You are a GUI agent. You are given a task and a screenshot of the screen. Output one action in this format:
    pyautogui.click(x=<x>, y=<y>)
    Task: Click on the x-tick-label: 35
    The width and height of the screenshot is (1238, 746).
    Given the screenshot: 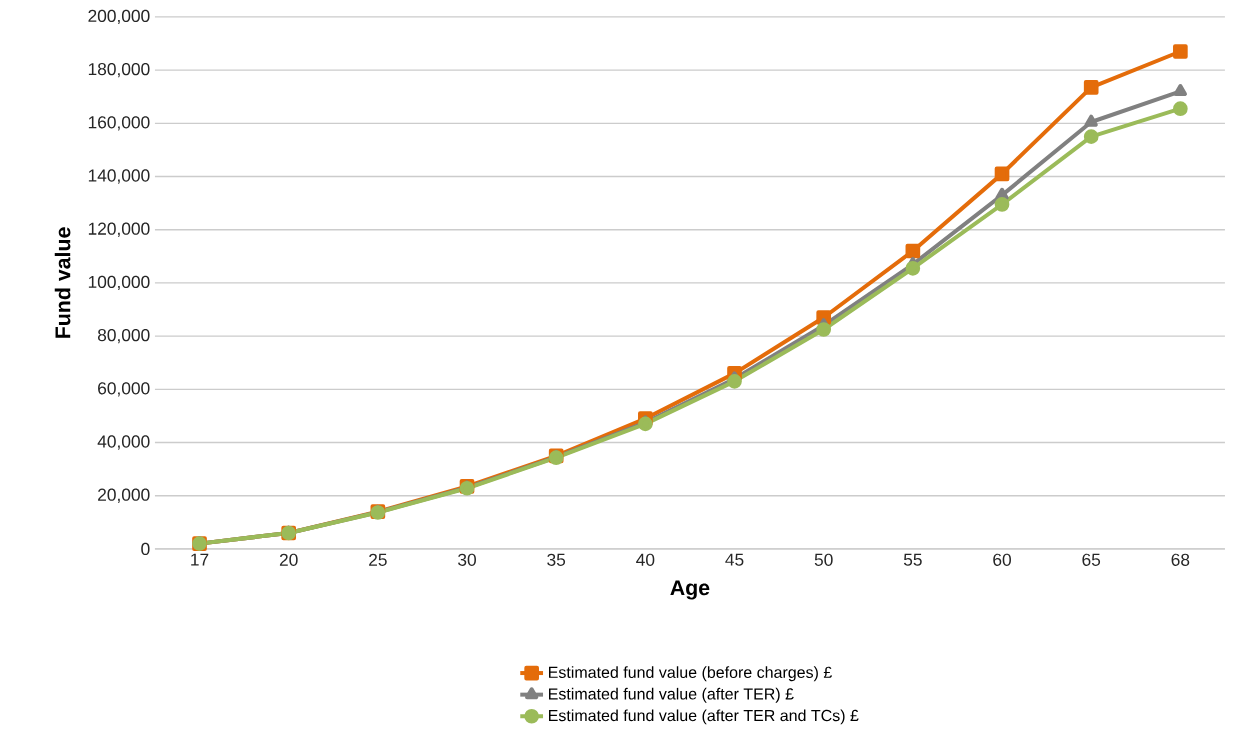 What is the action you would take?
    pyautogui.click(x=556, y=559)
    